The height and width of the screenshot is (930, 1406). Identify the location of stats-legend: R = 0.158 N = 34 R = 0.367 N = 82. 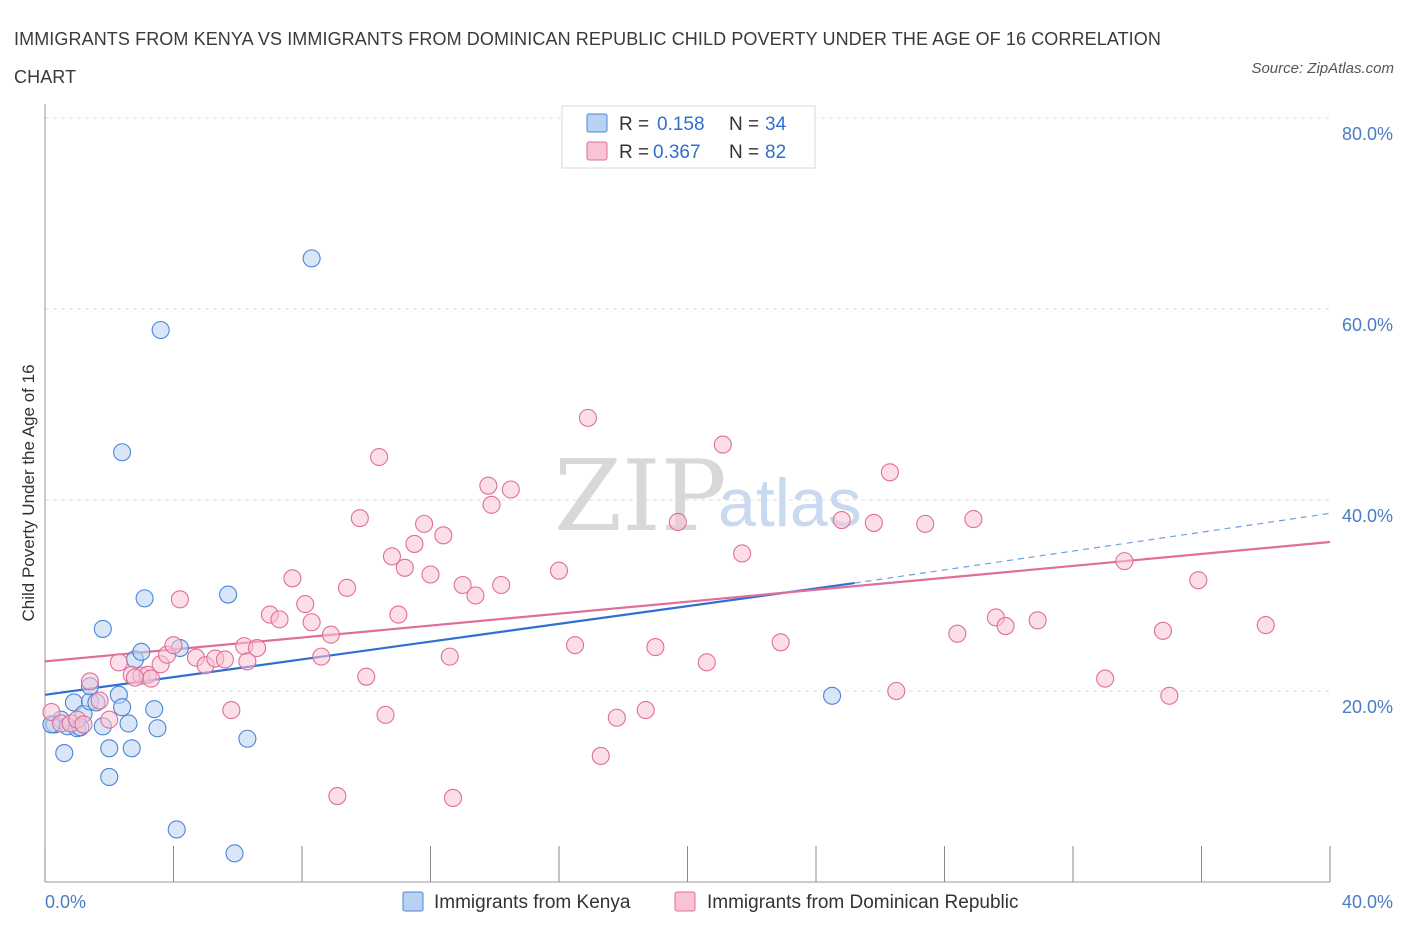
(688, 137).